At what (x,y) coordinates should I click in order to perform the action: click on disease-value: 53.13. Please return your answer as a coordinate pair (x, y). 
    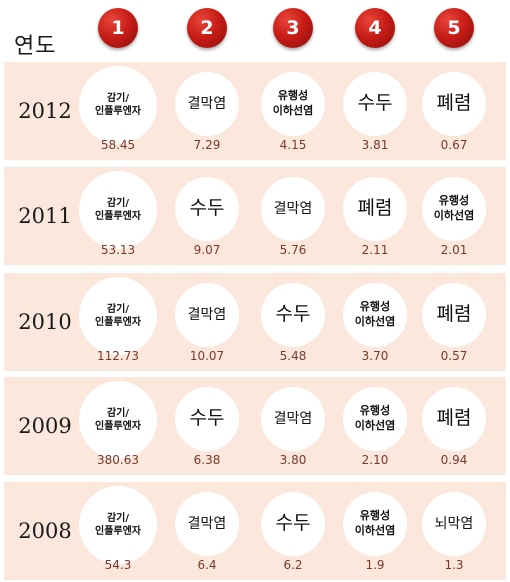
    Looking at the image, I should click on (118, 250).